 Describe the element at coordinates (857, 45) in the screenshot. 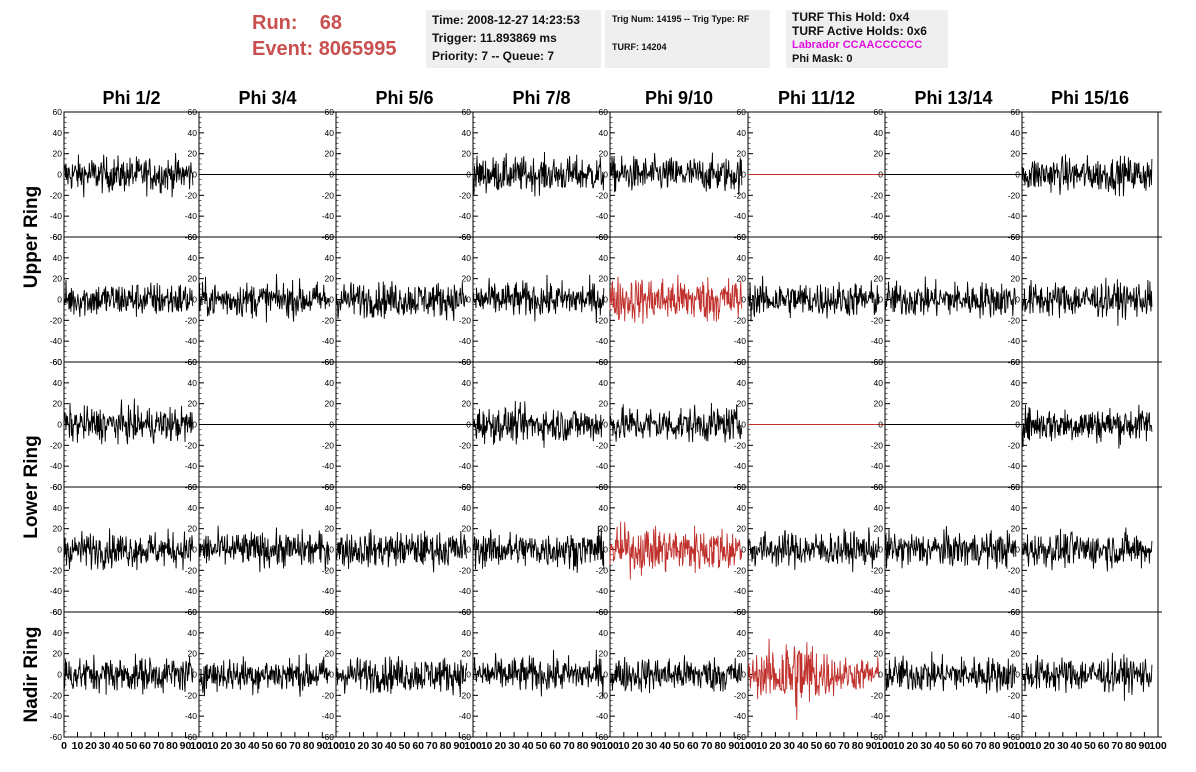

I see `labrador-text: Labrador CCAACCCCCC` at that location.